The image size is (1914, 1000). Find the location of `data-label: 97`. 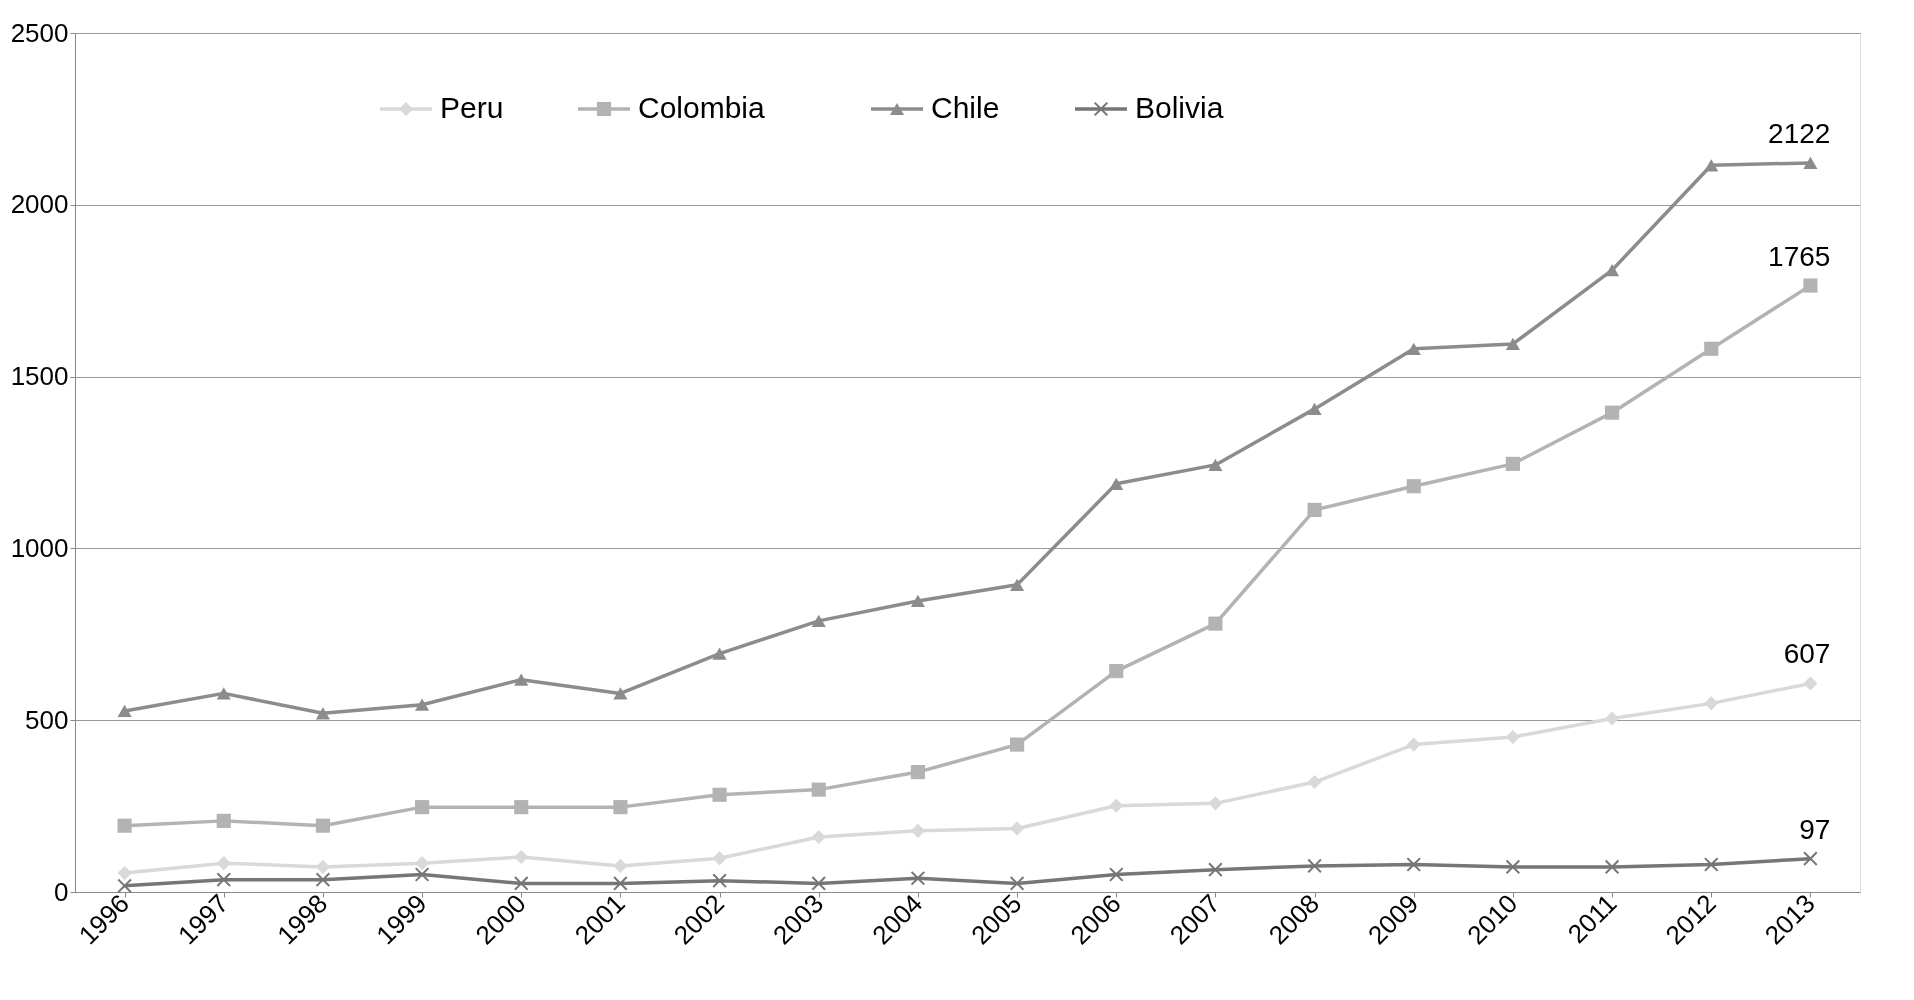

data-label: 97 is located at coordinates (1815, 829).